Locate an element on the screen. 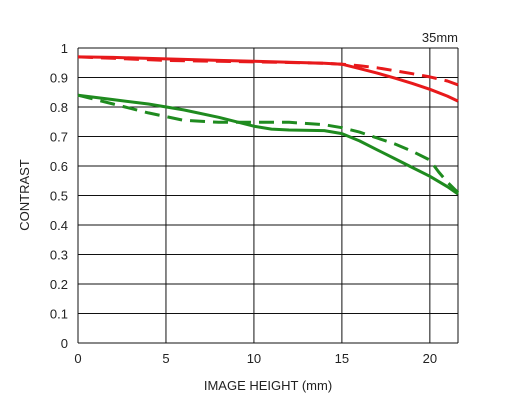 The image size is (518, 420). y-tick-label: 0.9 is located at coordinates (59, 78).